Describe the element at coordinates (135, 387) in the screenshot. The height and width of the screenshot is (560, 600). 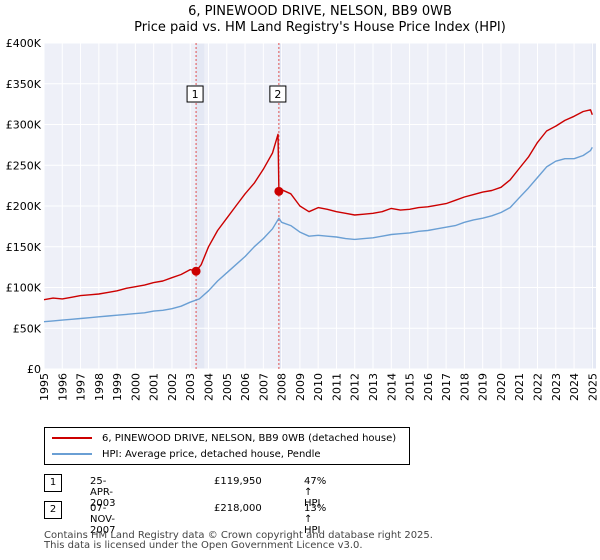
I see `x-tick-label: 2000` at that location.